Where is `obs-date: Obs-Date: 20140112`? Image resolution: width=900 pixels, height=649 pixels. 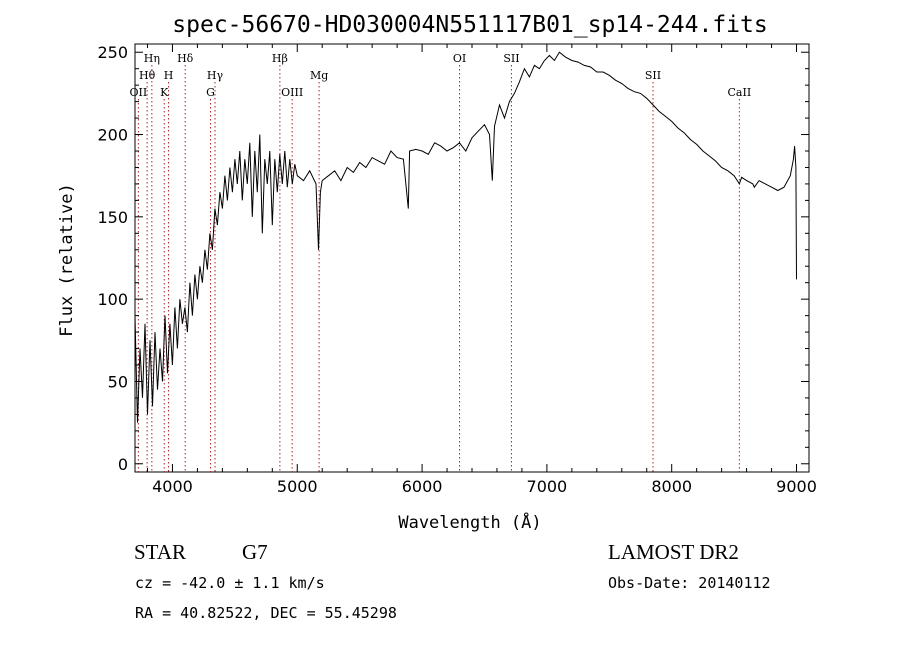 obs-date: Obs-Date: 20140112 is located at coordinates (689, 583).